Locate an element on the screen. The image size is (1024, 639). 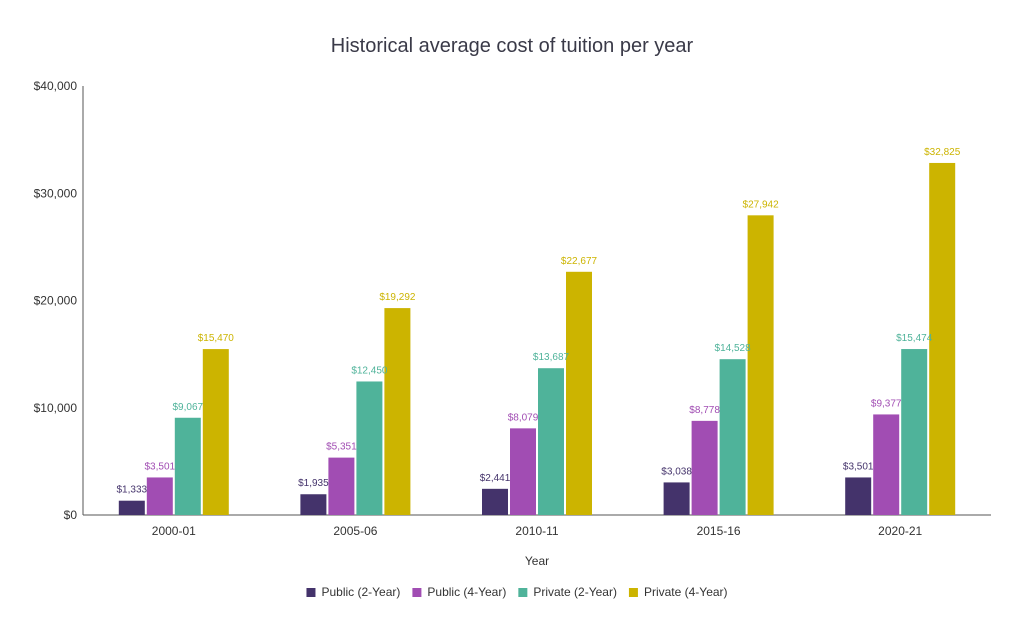
legend-item: Private (4-Year) is located at coordinates (678, 592).